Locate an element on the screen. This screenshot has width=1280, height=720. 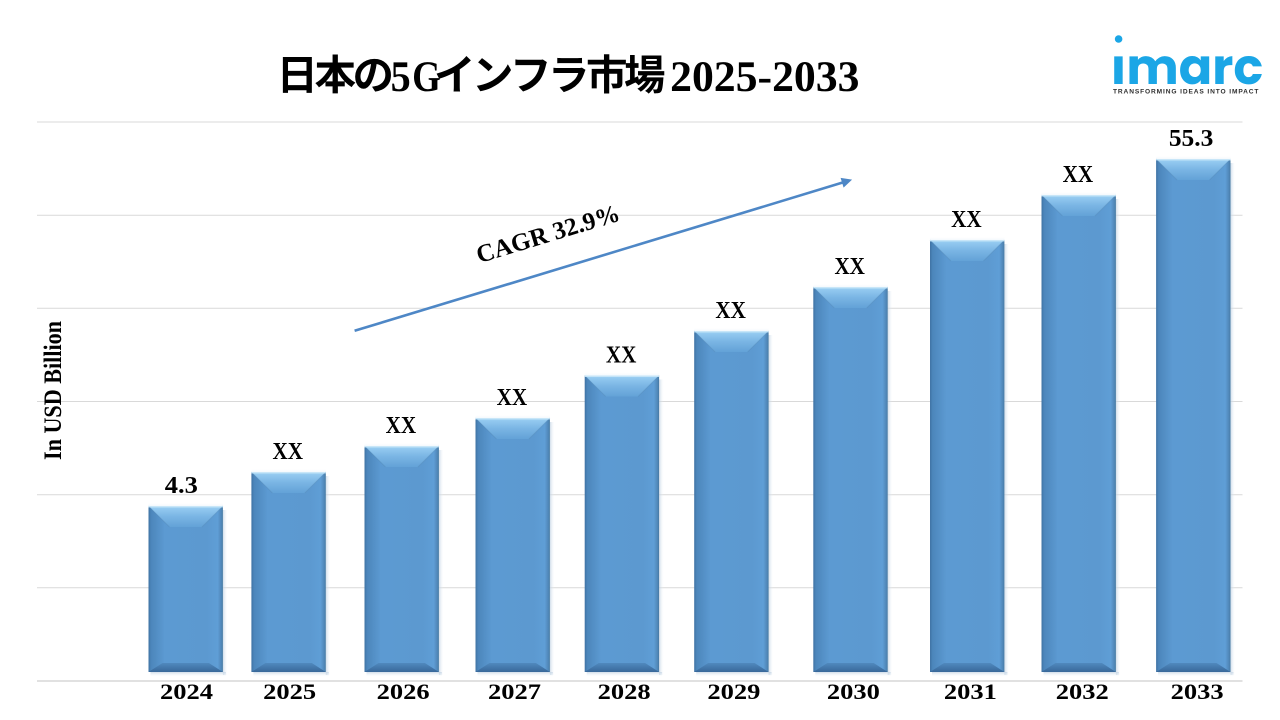
svg-text: 2030 is located at coordinates (853, 691).